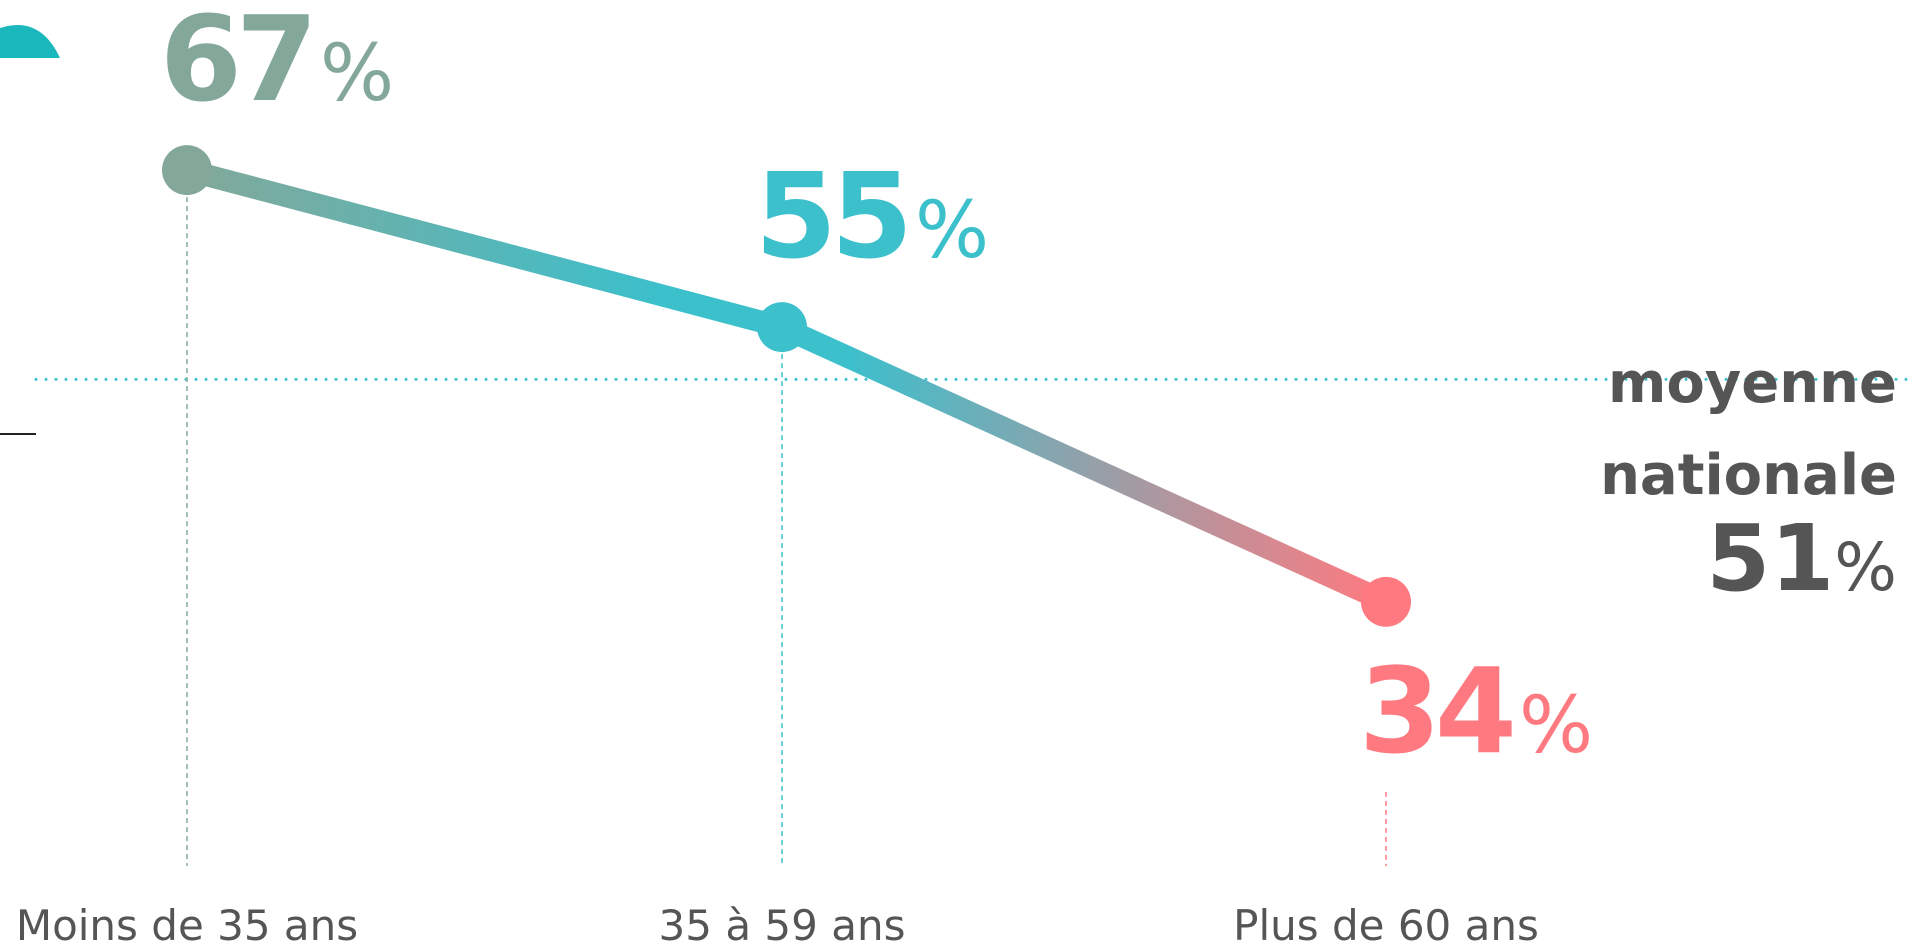 The image size is (1913, 951). I want to click on reference-value-label: 51%, so click(1801, 558).